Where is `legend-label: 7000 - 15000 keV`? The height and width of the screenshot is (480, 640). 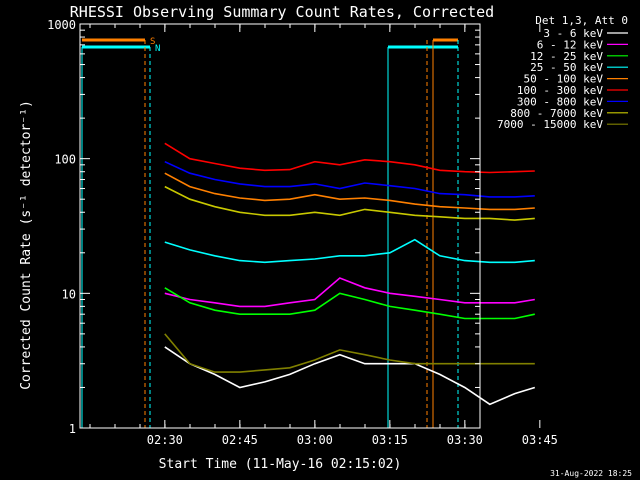 legend-label: 7000 - 15000 keV is located at coordinates (550, 124).